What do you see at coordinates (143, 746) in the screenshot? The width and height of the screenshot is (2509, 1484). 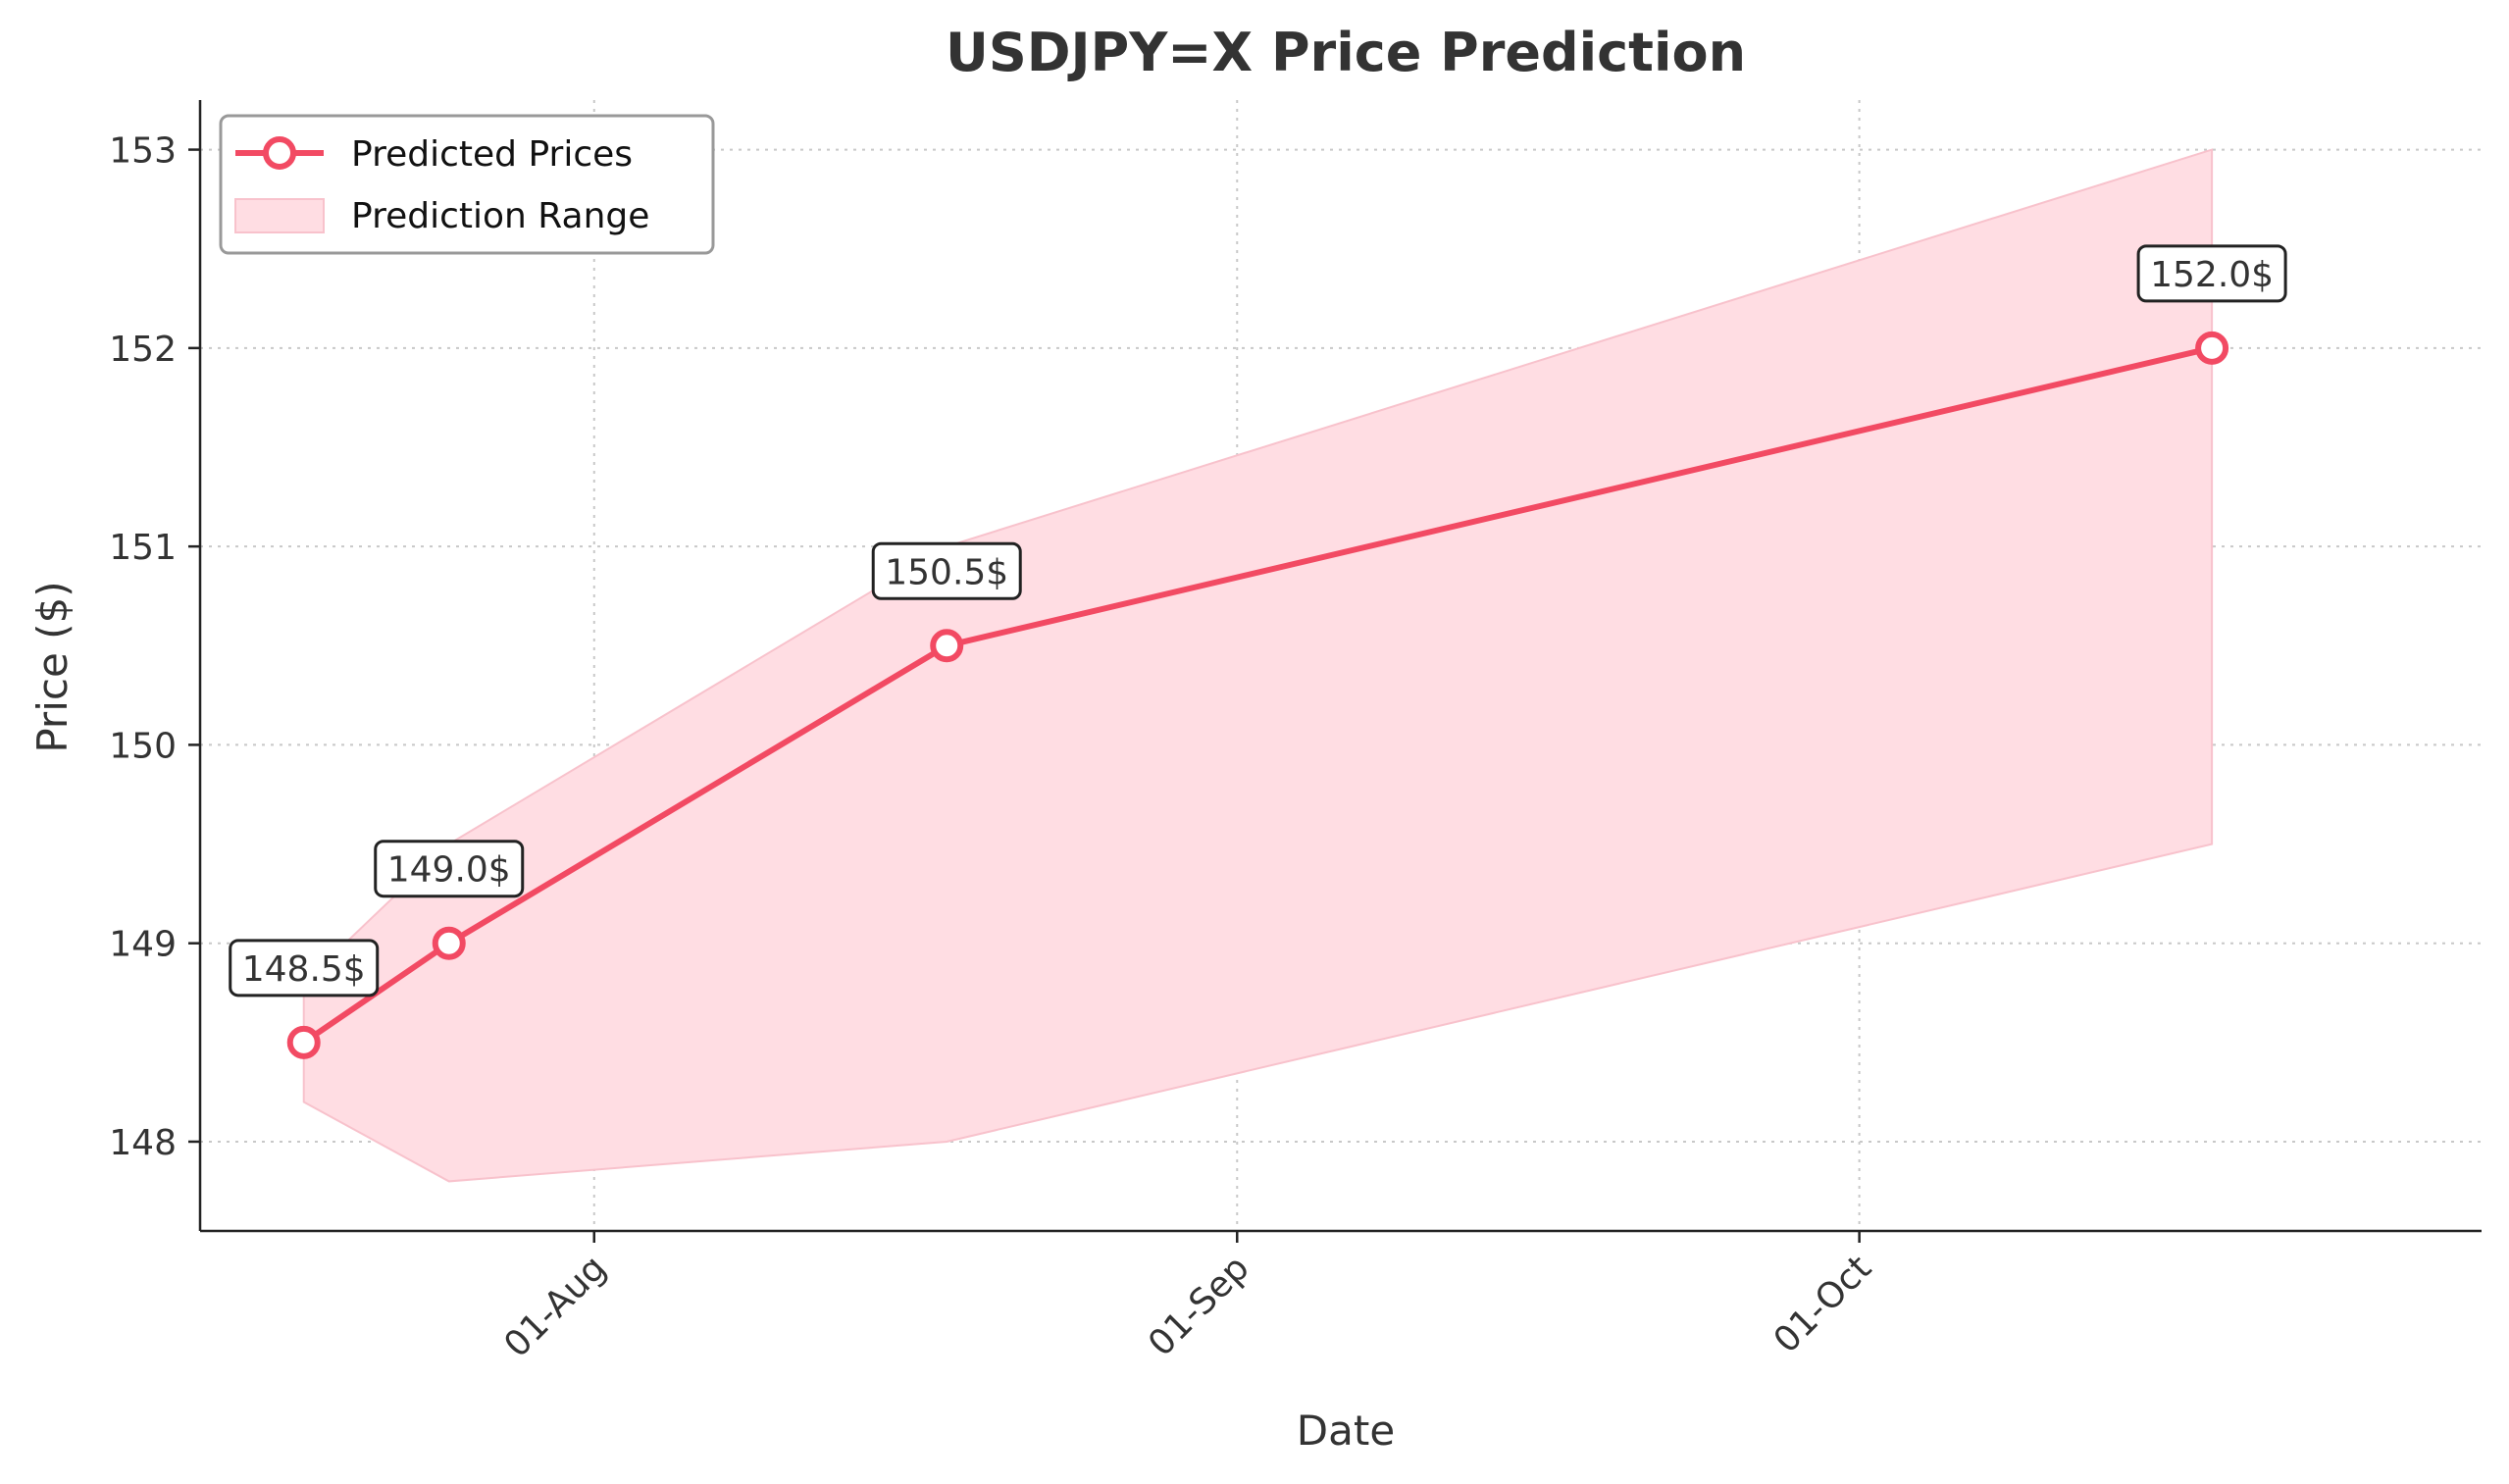 I see `y-tick-label: 150` at bounding box center [143, 746].